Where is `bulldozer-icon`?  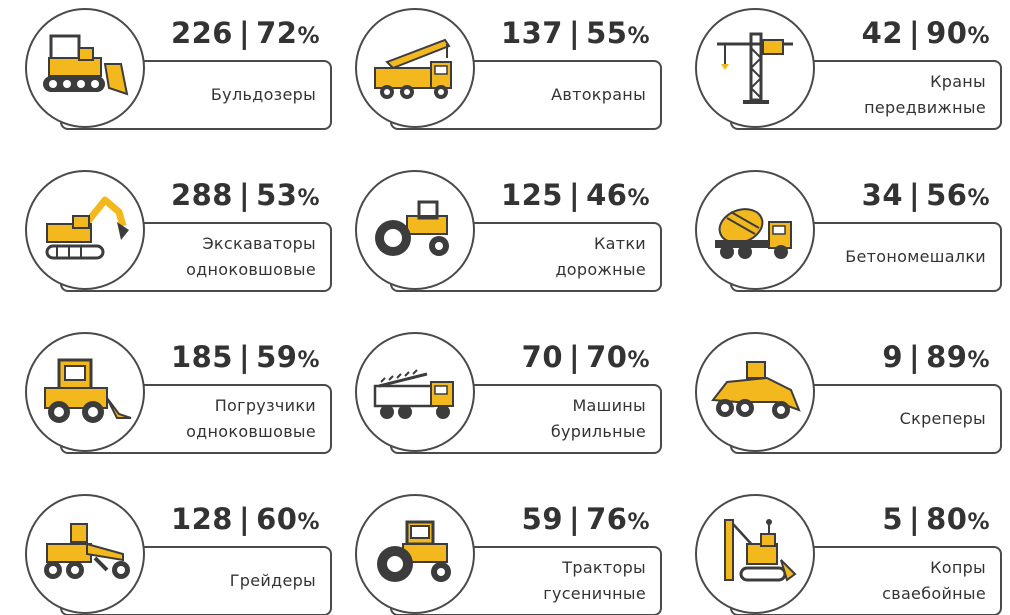 bulldozer-icon is located at coordinates (85, 68).